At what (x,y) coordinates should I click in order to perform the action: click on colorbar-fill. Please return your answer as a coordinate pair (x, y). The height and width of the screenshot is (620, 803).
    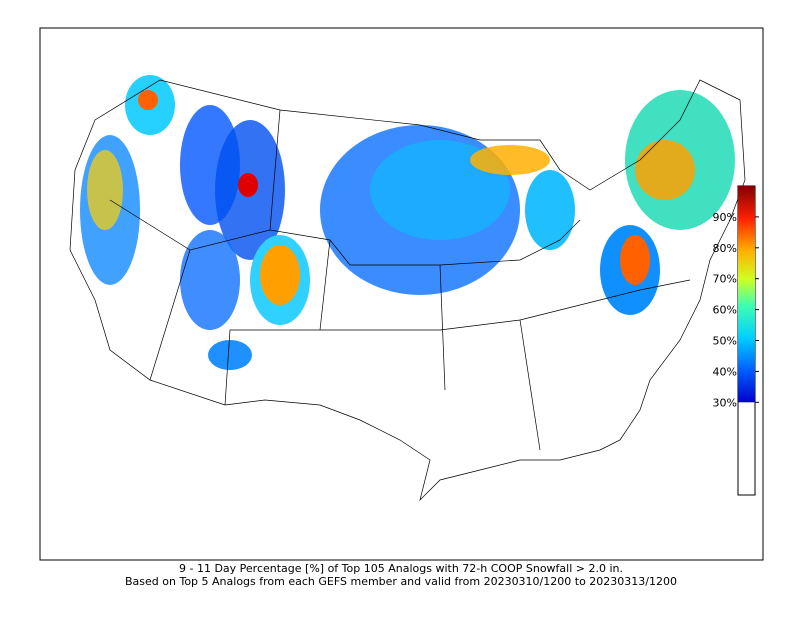
    Looking at the image, I should click on (746, 294).